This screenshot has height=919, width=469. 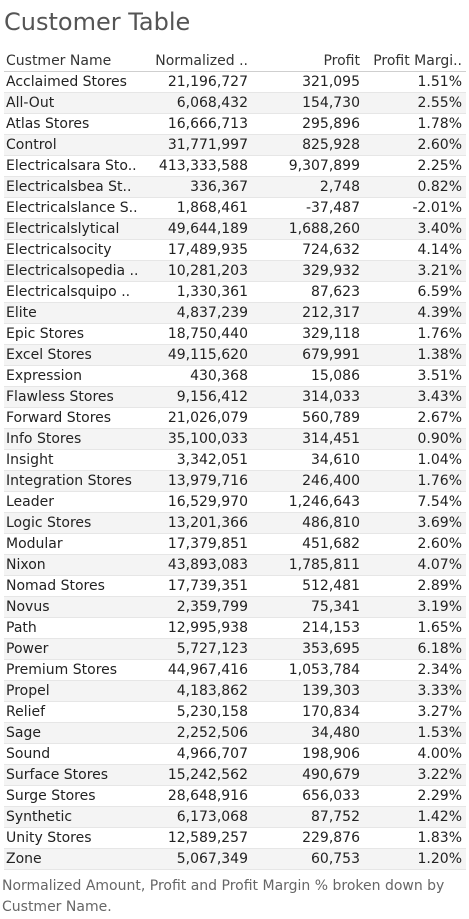 I want to click on table-row: Propel 4,183,862 139,303 3.33%, so click(x=235, y=691).